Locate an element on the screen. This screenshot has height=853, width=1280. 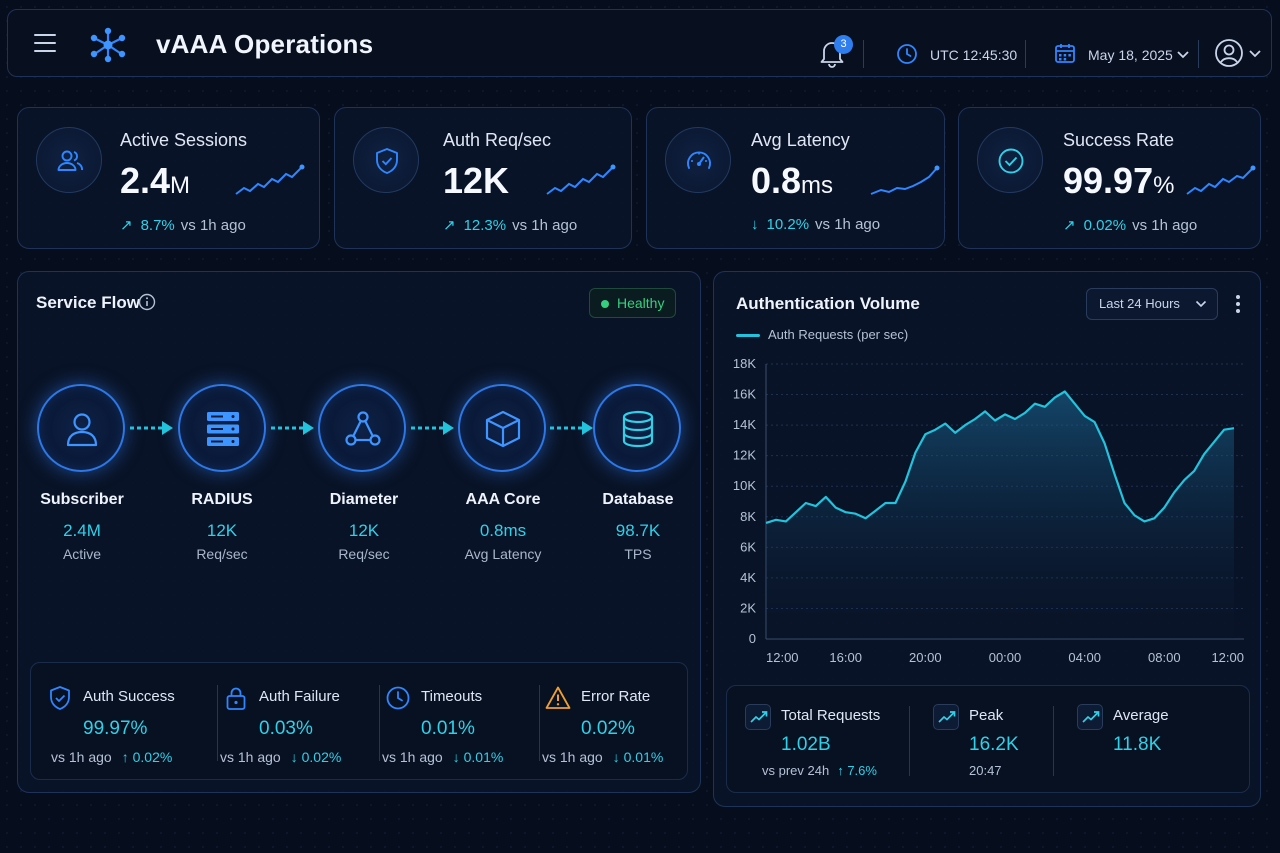
lock-icon is located at coordinates (236, 698).